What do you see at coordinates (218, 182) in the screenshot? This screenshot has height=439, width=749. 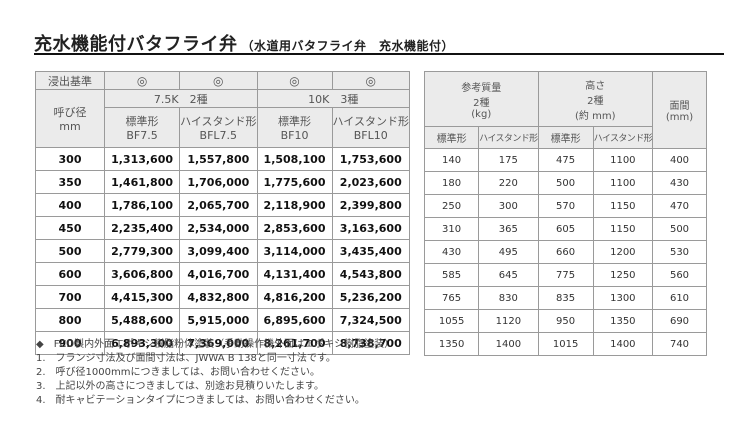 I see `price-cell: 1,706,000` at bounding box center [218, 182].